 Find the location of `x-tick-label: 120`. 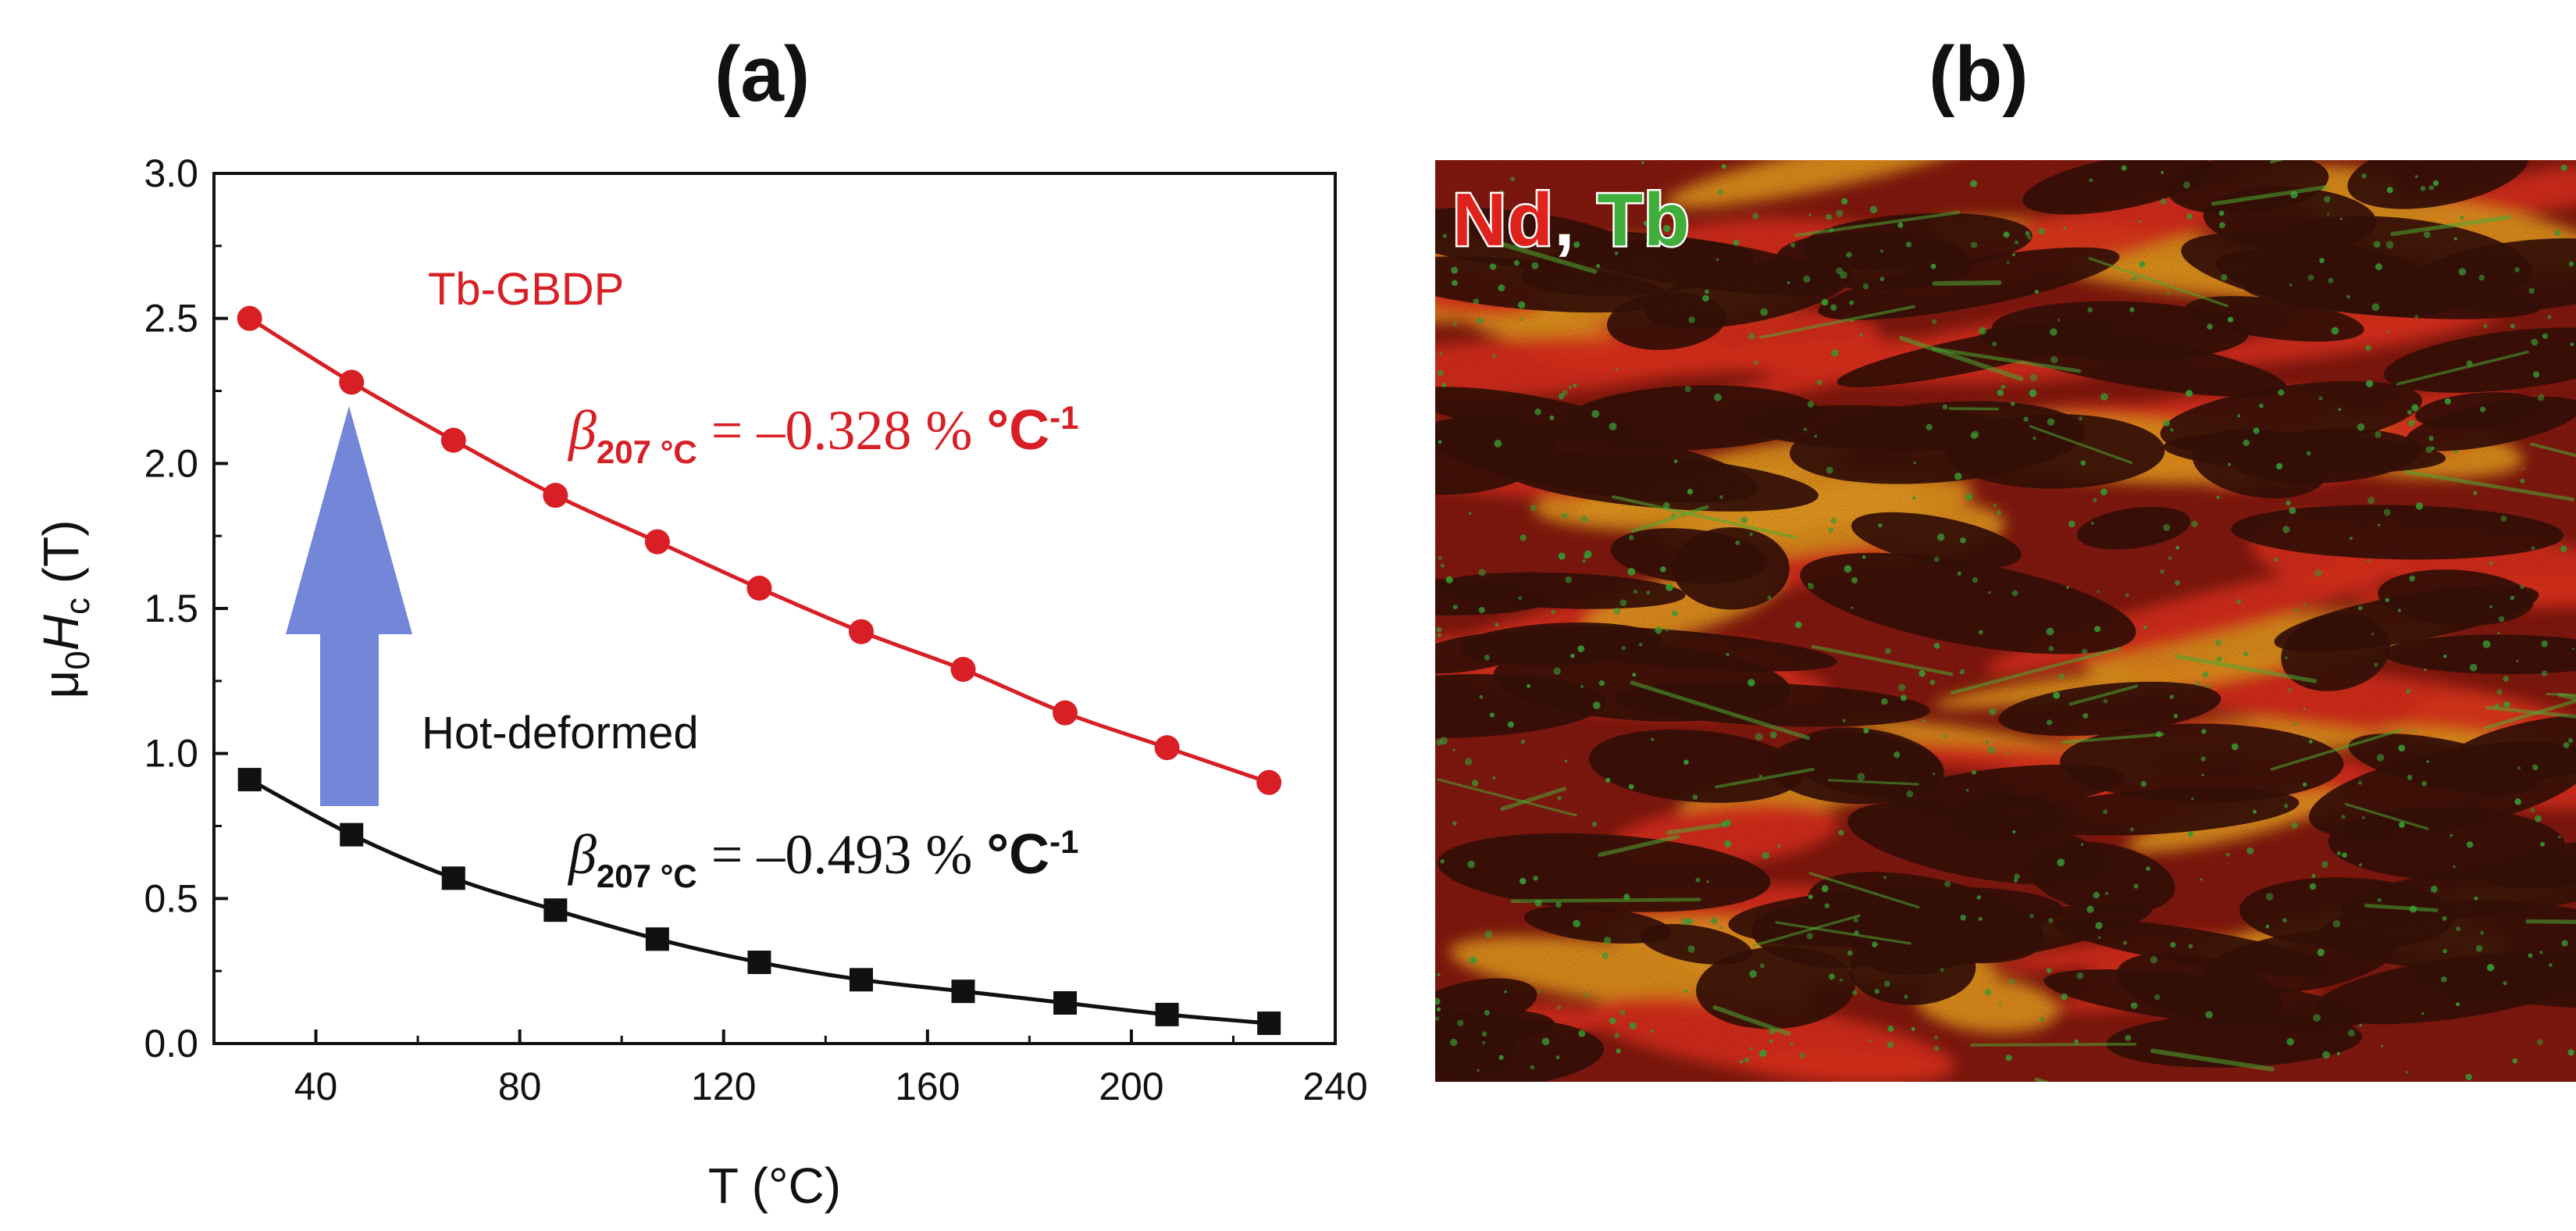

x-tick-label: 120 is located at coordinates (723, 1086).